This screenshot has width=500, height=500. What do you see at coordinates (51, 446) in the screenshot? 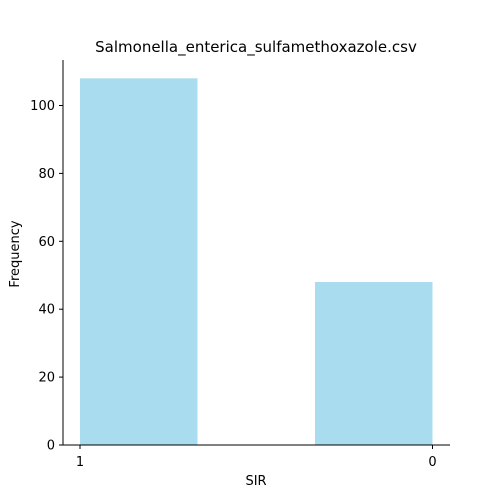
I see `y-tick-label: 0` at bounding box center [51, 446].